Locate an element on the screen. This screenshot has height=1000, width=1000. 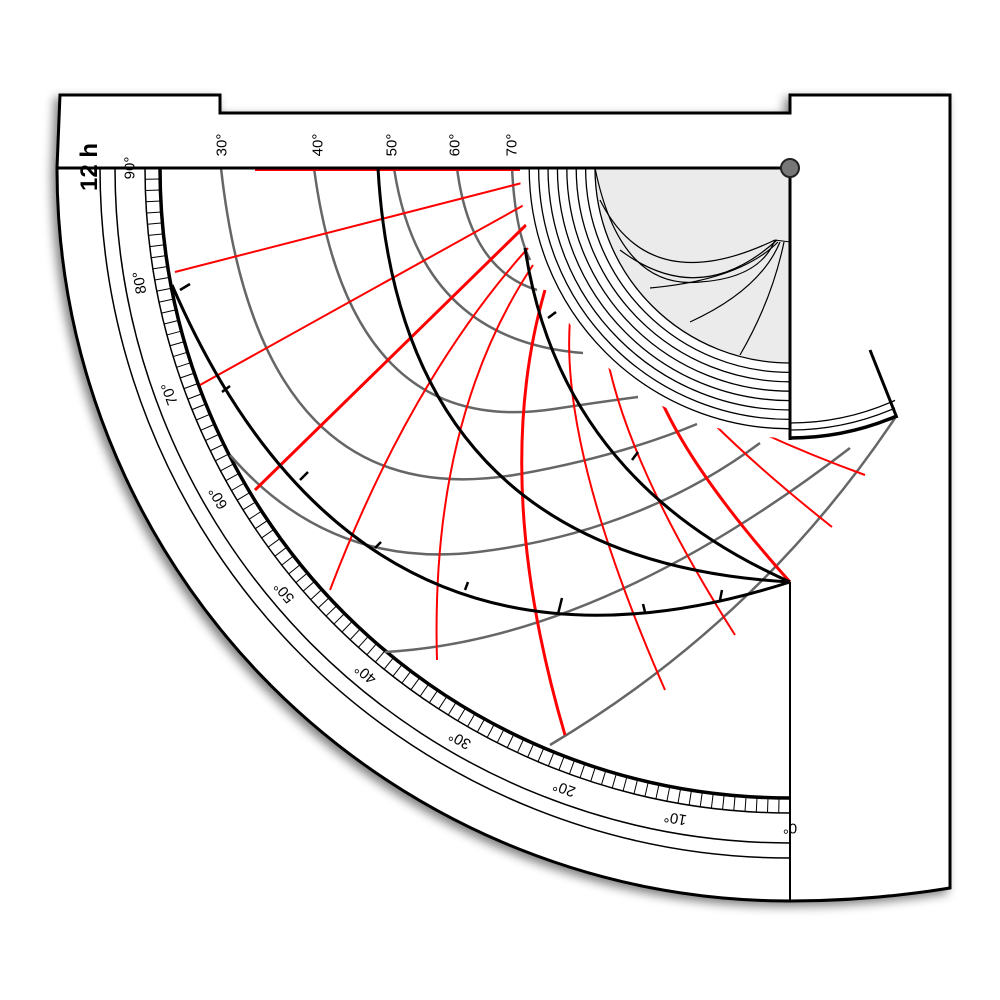
arc-scale-label: 90° is located at coordinates (130, 168).